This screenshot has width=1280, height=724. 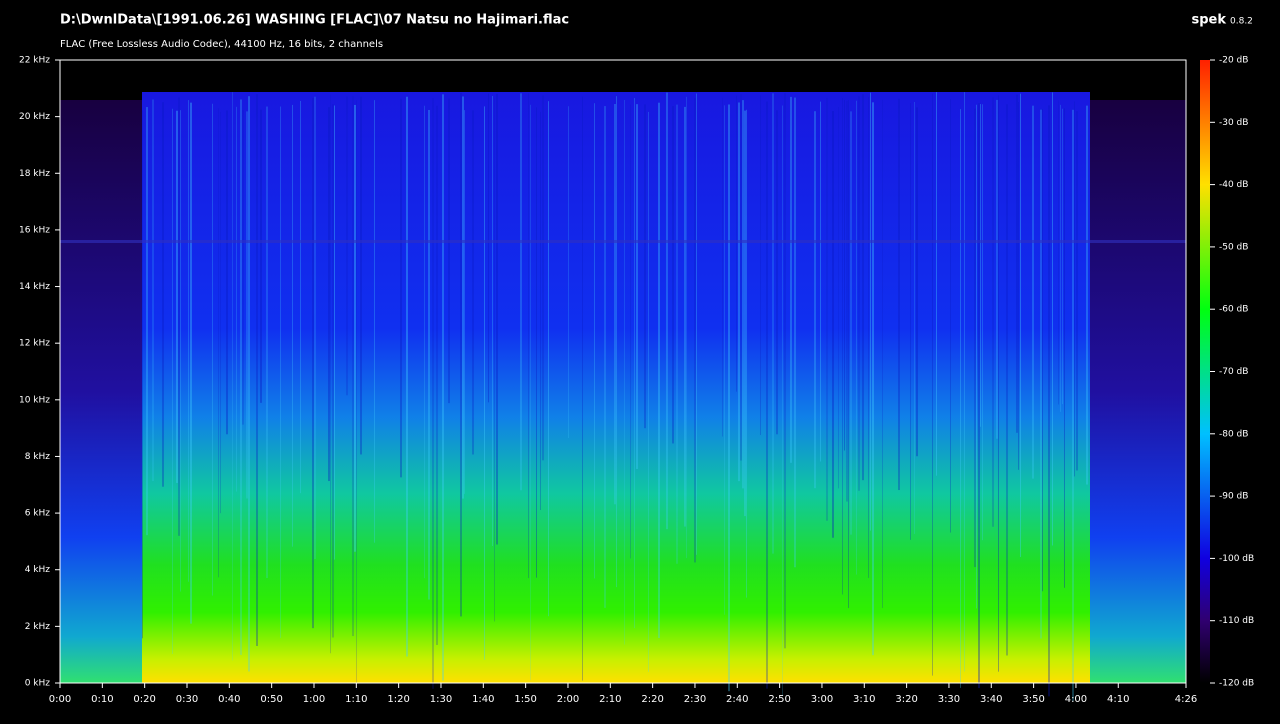 What do you see at coordinates (864, 699) in the screenshot?
I see `x-tick-label: 3:10` at bounding box center [864, 699].